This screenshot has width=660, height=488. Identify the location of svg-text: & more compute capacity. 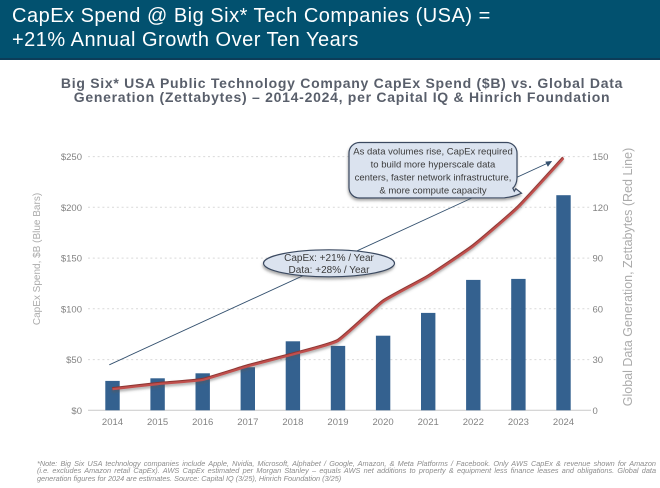
(432, 191).